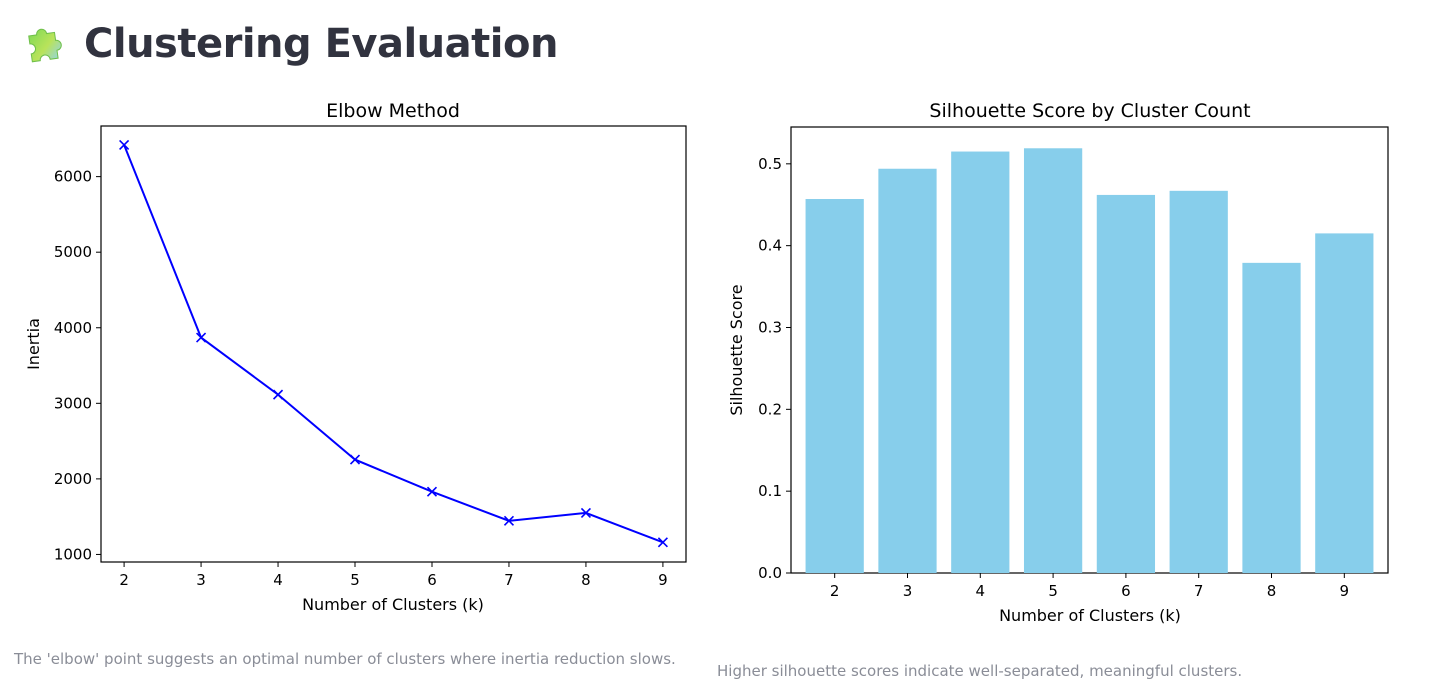 The image size is (1431, 698). What do you see at coordinates (1345, 591) in the screenshot?
I see `silhouette-x-tick-label: 9` at bounding box center [1345, 591].